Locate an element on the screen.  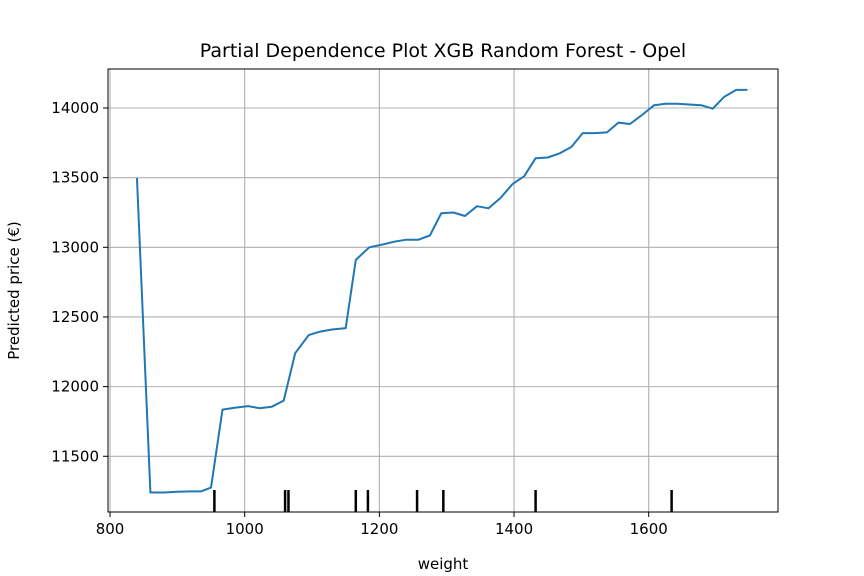
y-tick-label: 11500 is located at coordinates (75, 456).